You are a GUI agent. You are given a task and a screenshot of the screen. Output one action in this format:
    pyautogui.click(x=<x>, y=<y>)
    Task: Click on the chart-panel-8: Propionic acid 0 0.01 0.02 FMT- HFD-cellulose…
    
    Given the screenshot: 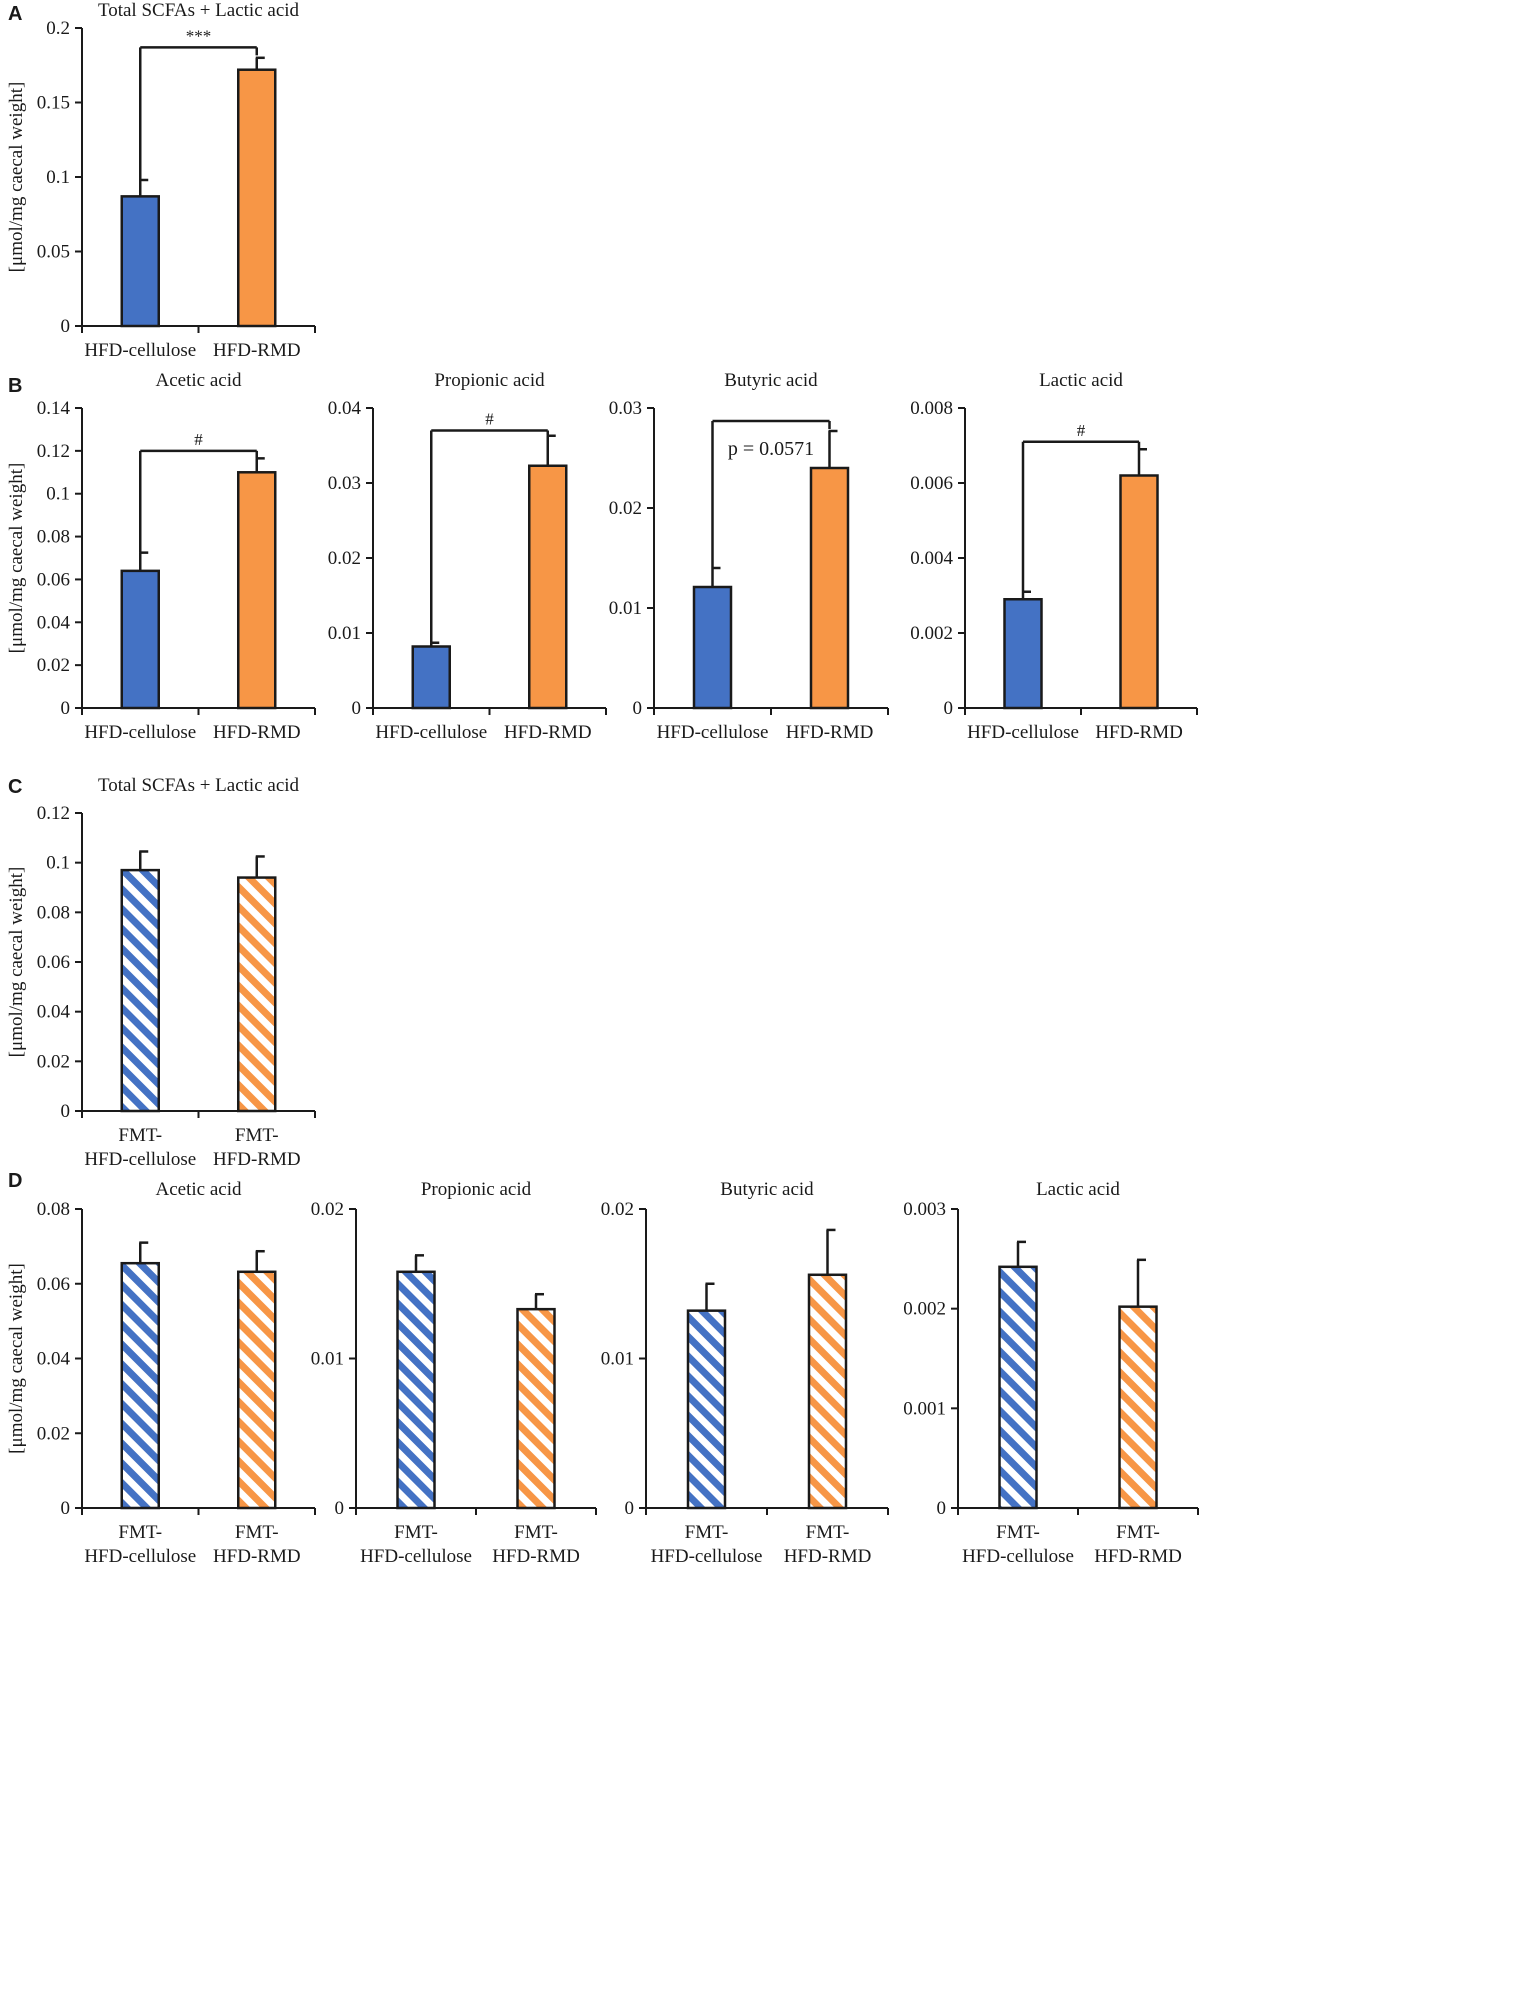 What is the action you would take?
    pyautogui.click(x=454, y=1373)
    